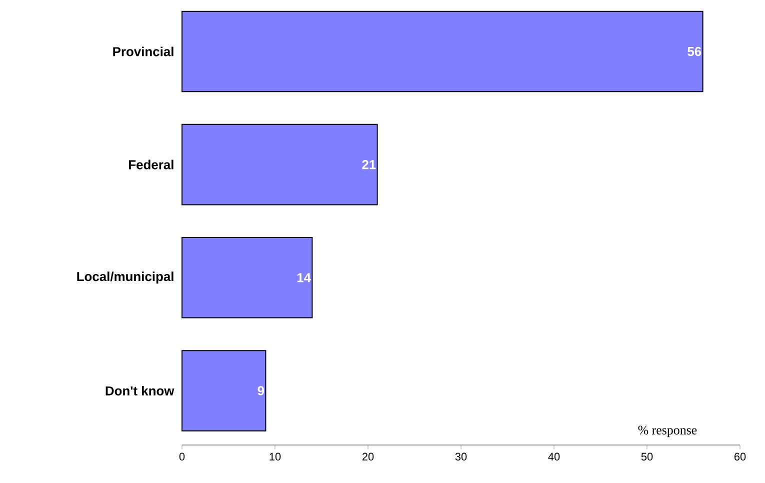  I want to click on y-tick-label: Local/municipal, so click(125, 278).